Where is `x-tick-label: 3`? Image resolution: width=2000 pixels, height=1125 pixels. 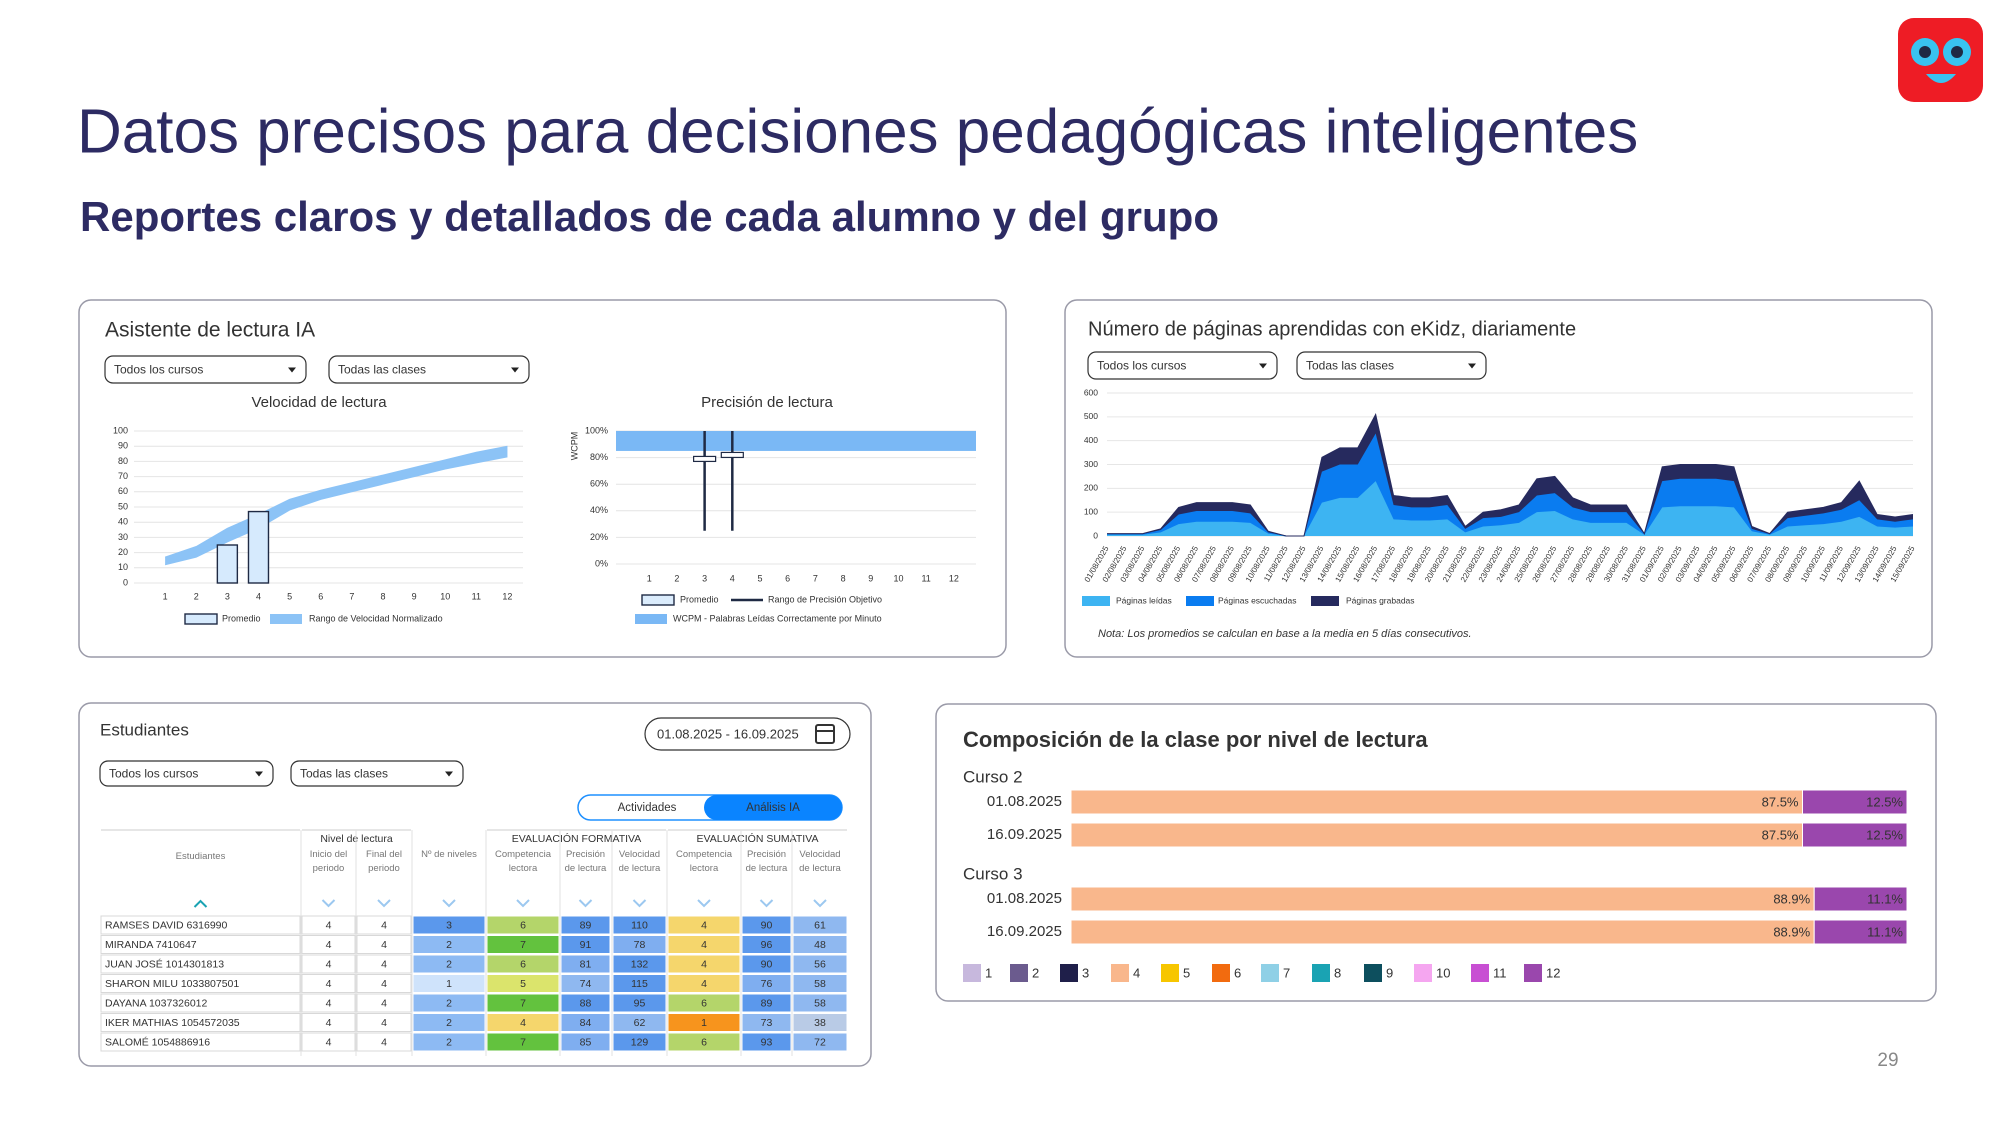
x-tick-label: 3 is located at coordinates (227, 596).